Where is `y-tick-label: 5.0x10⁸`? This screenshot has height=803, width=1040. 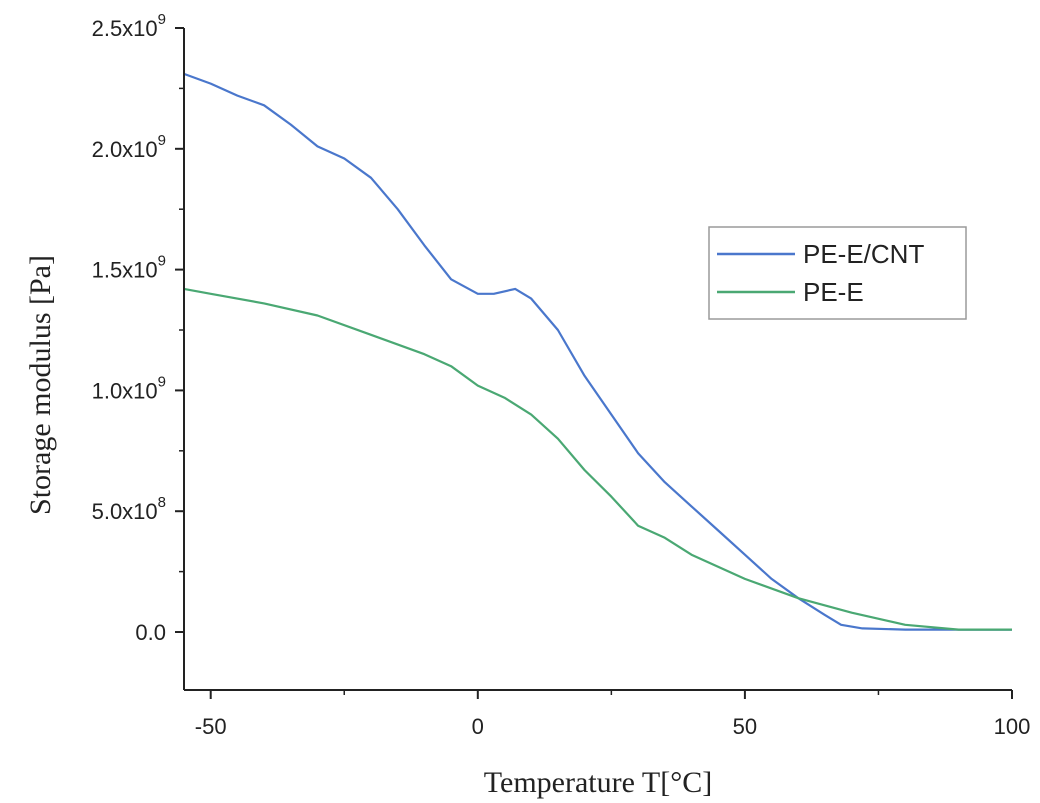 y-tick-label: 5.0x10⁸ is located at coordinates (129, 509).